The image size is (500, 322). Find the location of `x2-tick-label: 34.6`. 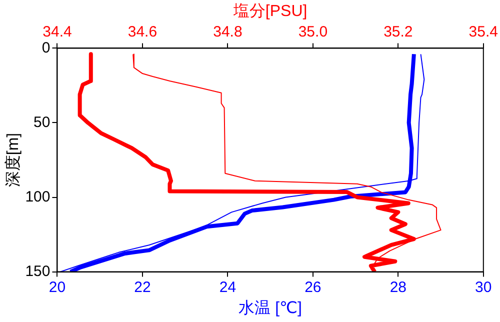

x2-tick-label: 34.6 is located at coordinates (143, 31).